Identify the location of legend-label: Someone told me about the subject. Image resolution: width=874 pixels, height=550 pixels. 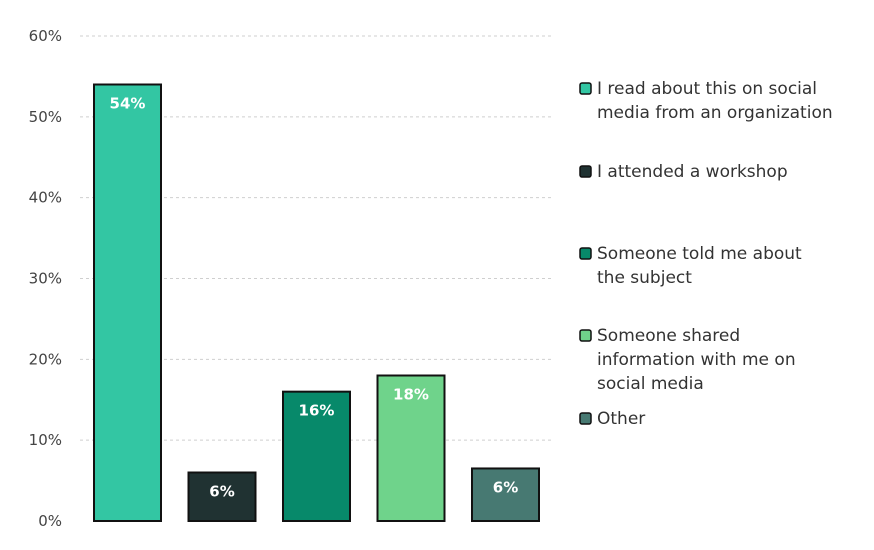
(699, 266).